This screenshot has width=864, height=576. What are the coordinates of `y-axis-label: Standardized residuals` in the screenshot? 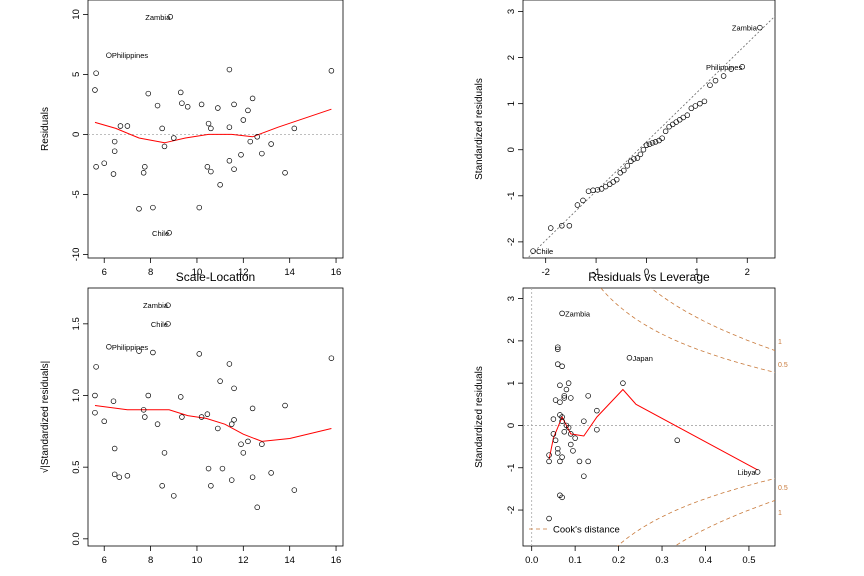 It's located at (479, 417).